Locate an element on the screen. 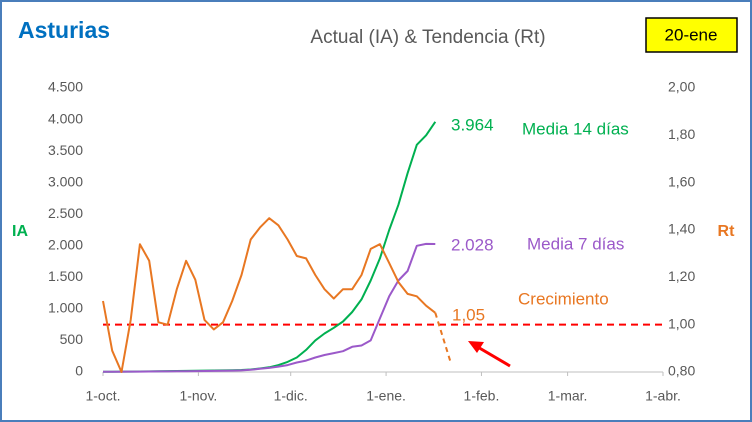  y-axis-label: IA is located at coordinates (20, 231).